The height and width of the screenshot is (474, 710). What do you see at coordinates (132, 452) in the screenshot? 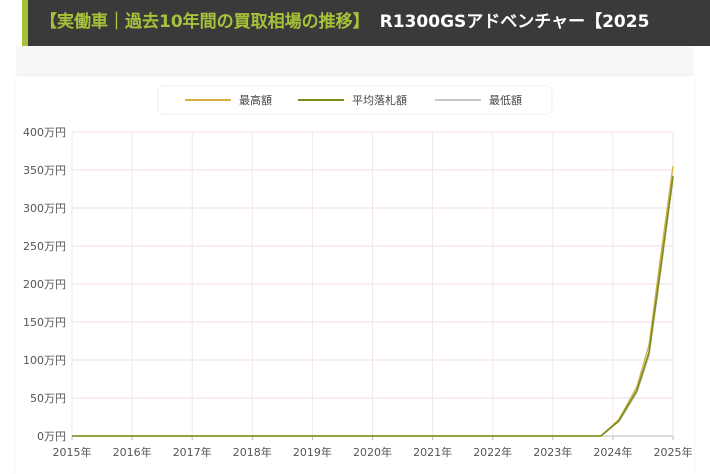
I see `x-tick-label: 2016年` at bounding box center [132, 452].